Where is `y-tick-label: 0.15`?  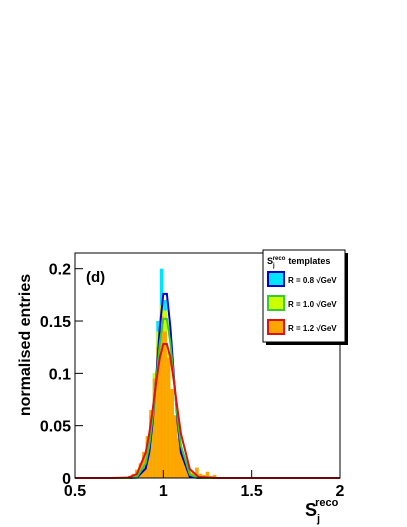
y-tick-label: 0.15 is located at coordinates (55, 322).